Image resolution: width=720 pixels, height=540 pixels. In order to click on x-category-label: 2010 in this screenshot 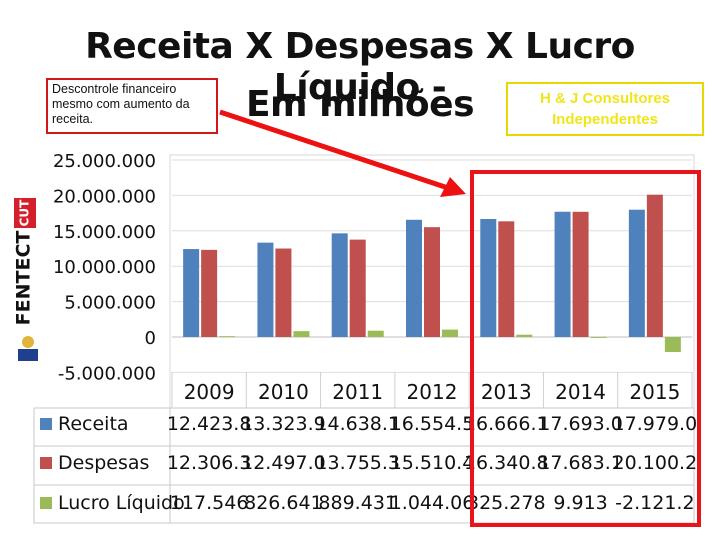, I will do `click(283, 392)`.